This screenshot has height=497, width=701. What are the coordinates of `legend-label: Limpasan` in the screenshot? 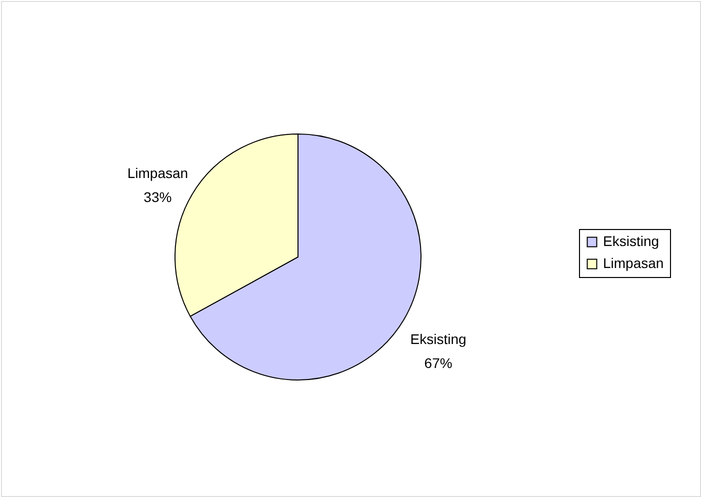 It's located at (633, 263).